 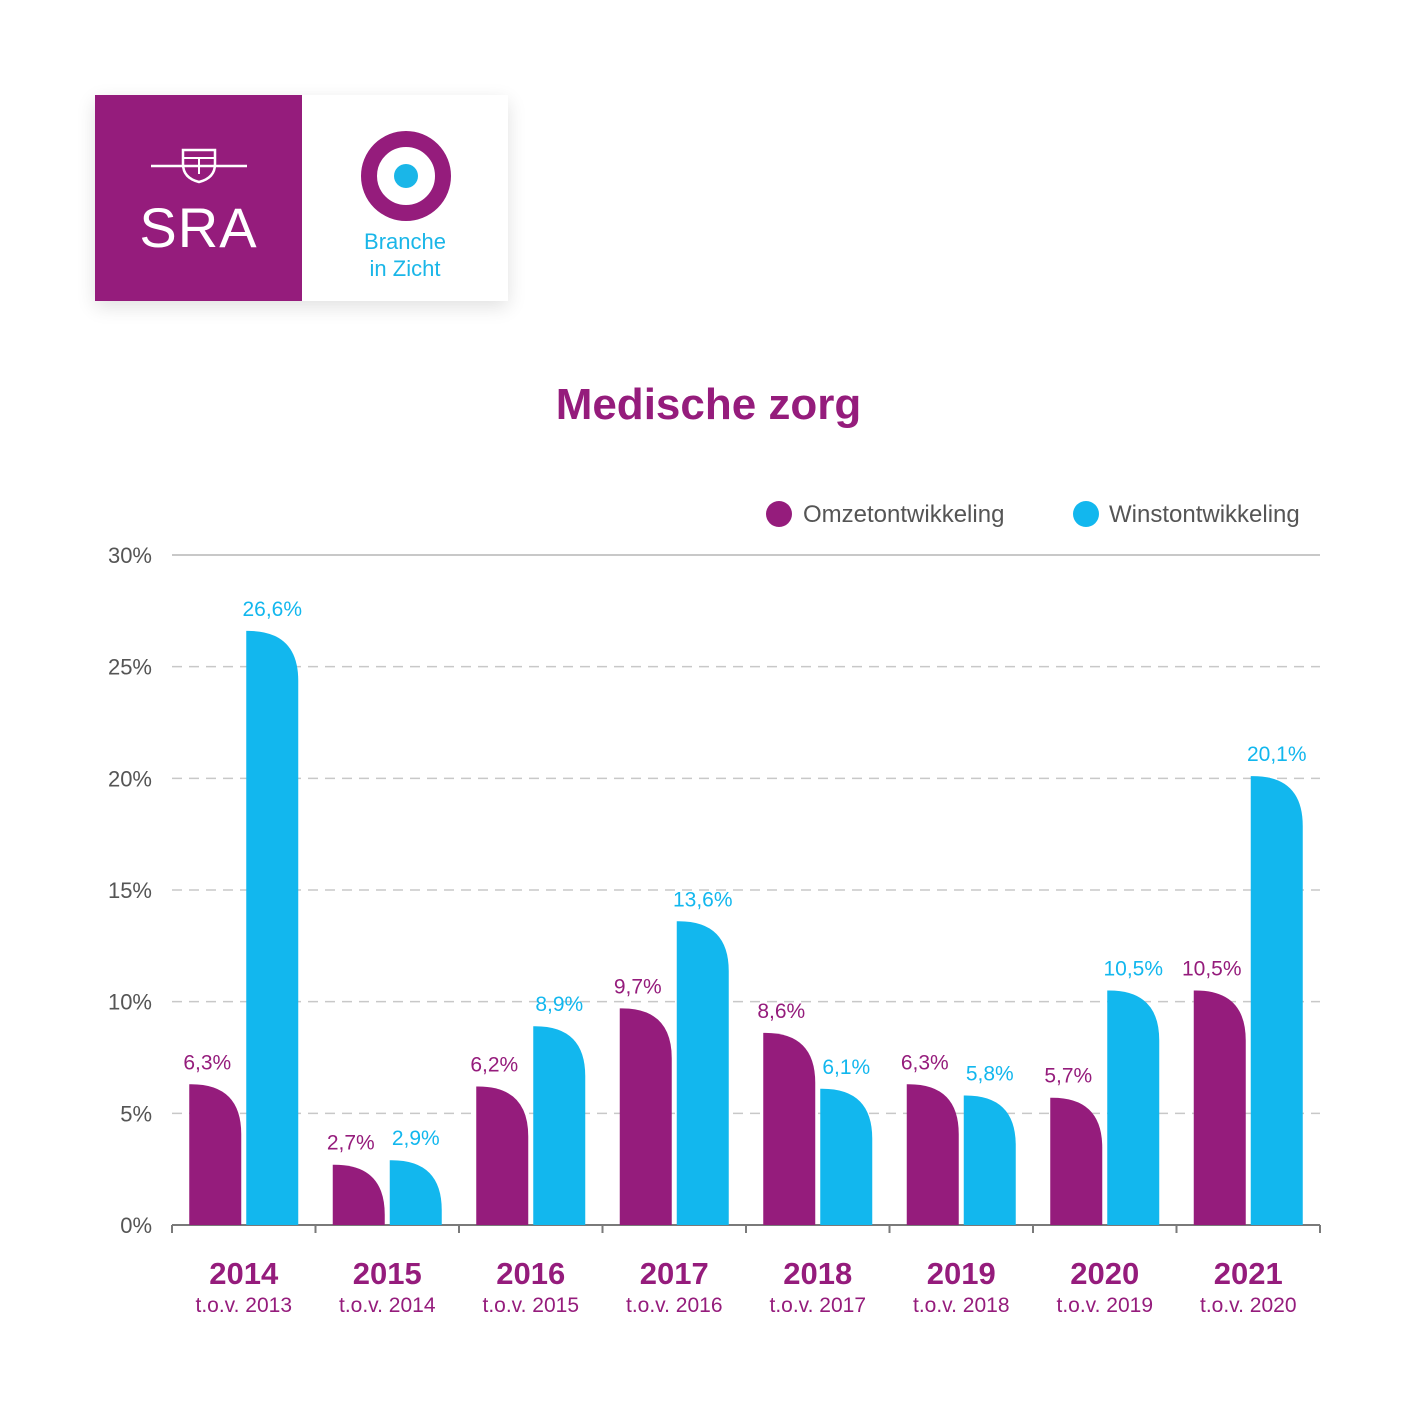 What do you see at coordinates (1086, 514) in the screenshot?
I see `legend-swatch-winst` at bounding box center [1086, 514].